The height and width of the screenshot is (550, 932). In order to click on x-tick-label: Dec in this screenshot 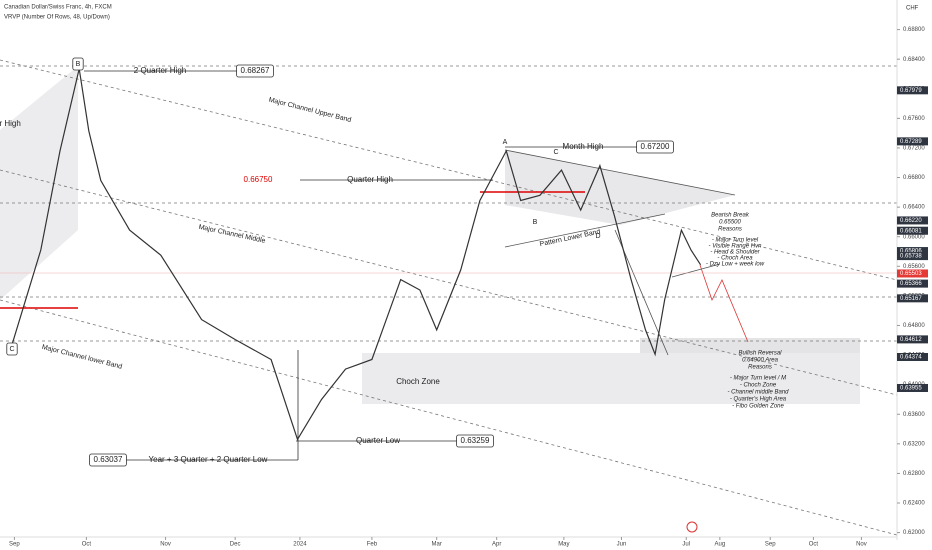, I will do `click(235, 545)`.